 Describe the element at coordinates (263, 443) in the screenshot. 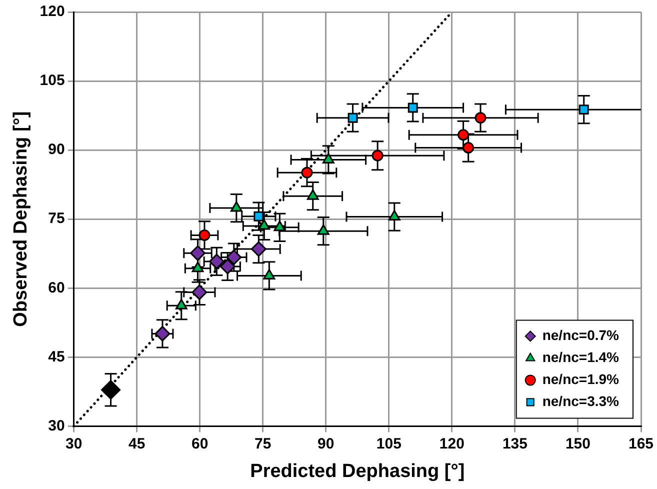

I see `x-tick-label: 75` at that location.